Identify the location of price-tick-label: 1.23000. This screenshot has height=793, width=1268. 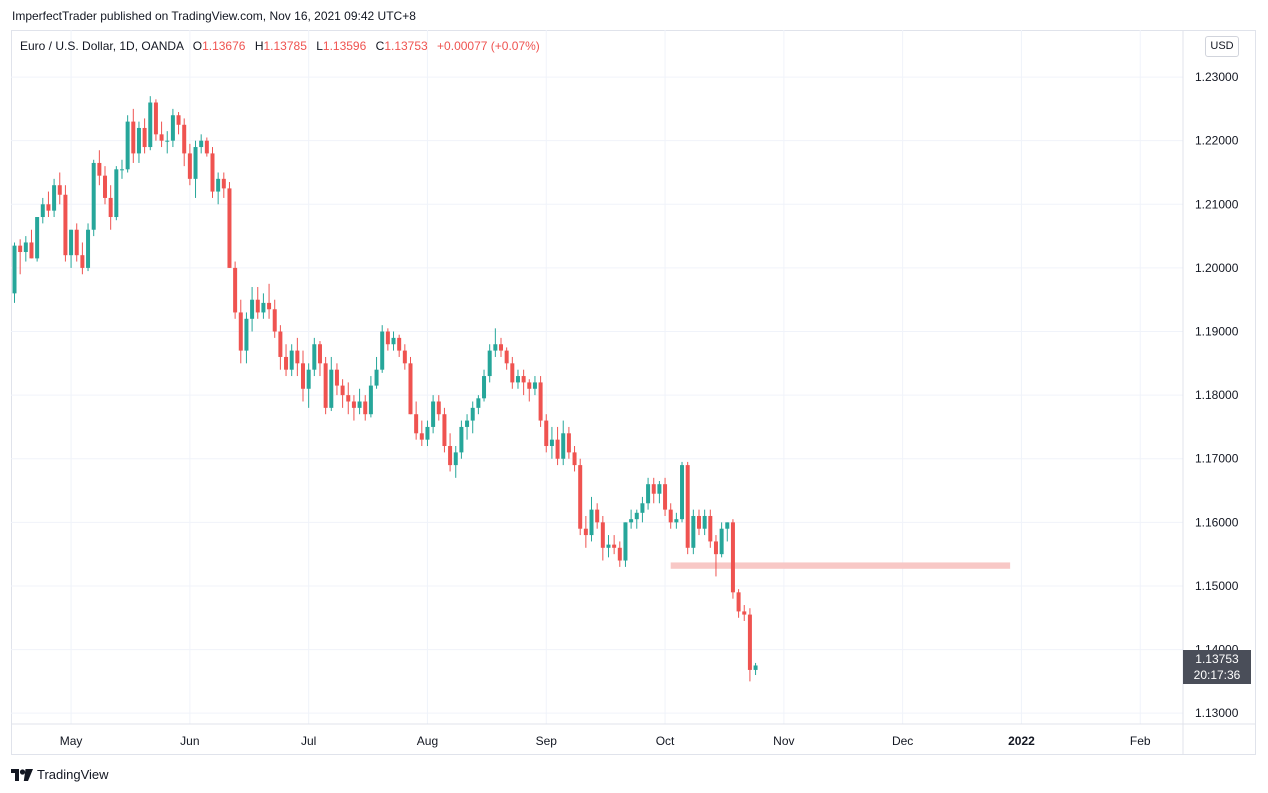
(1217, 77).